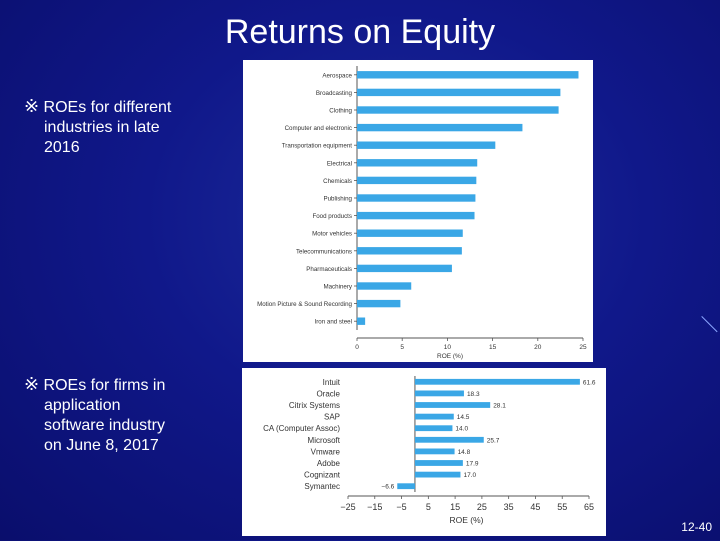  I want to click on firm-label-sap: SAP, so click(332, 417).